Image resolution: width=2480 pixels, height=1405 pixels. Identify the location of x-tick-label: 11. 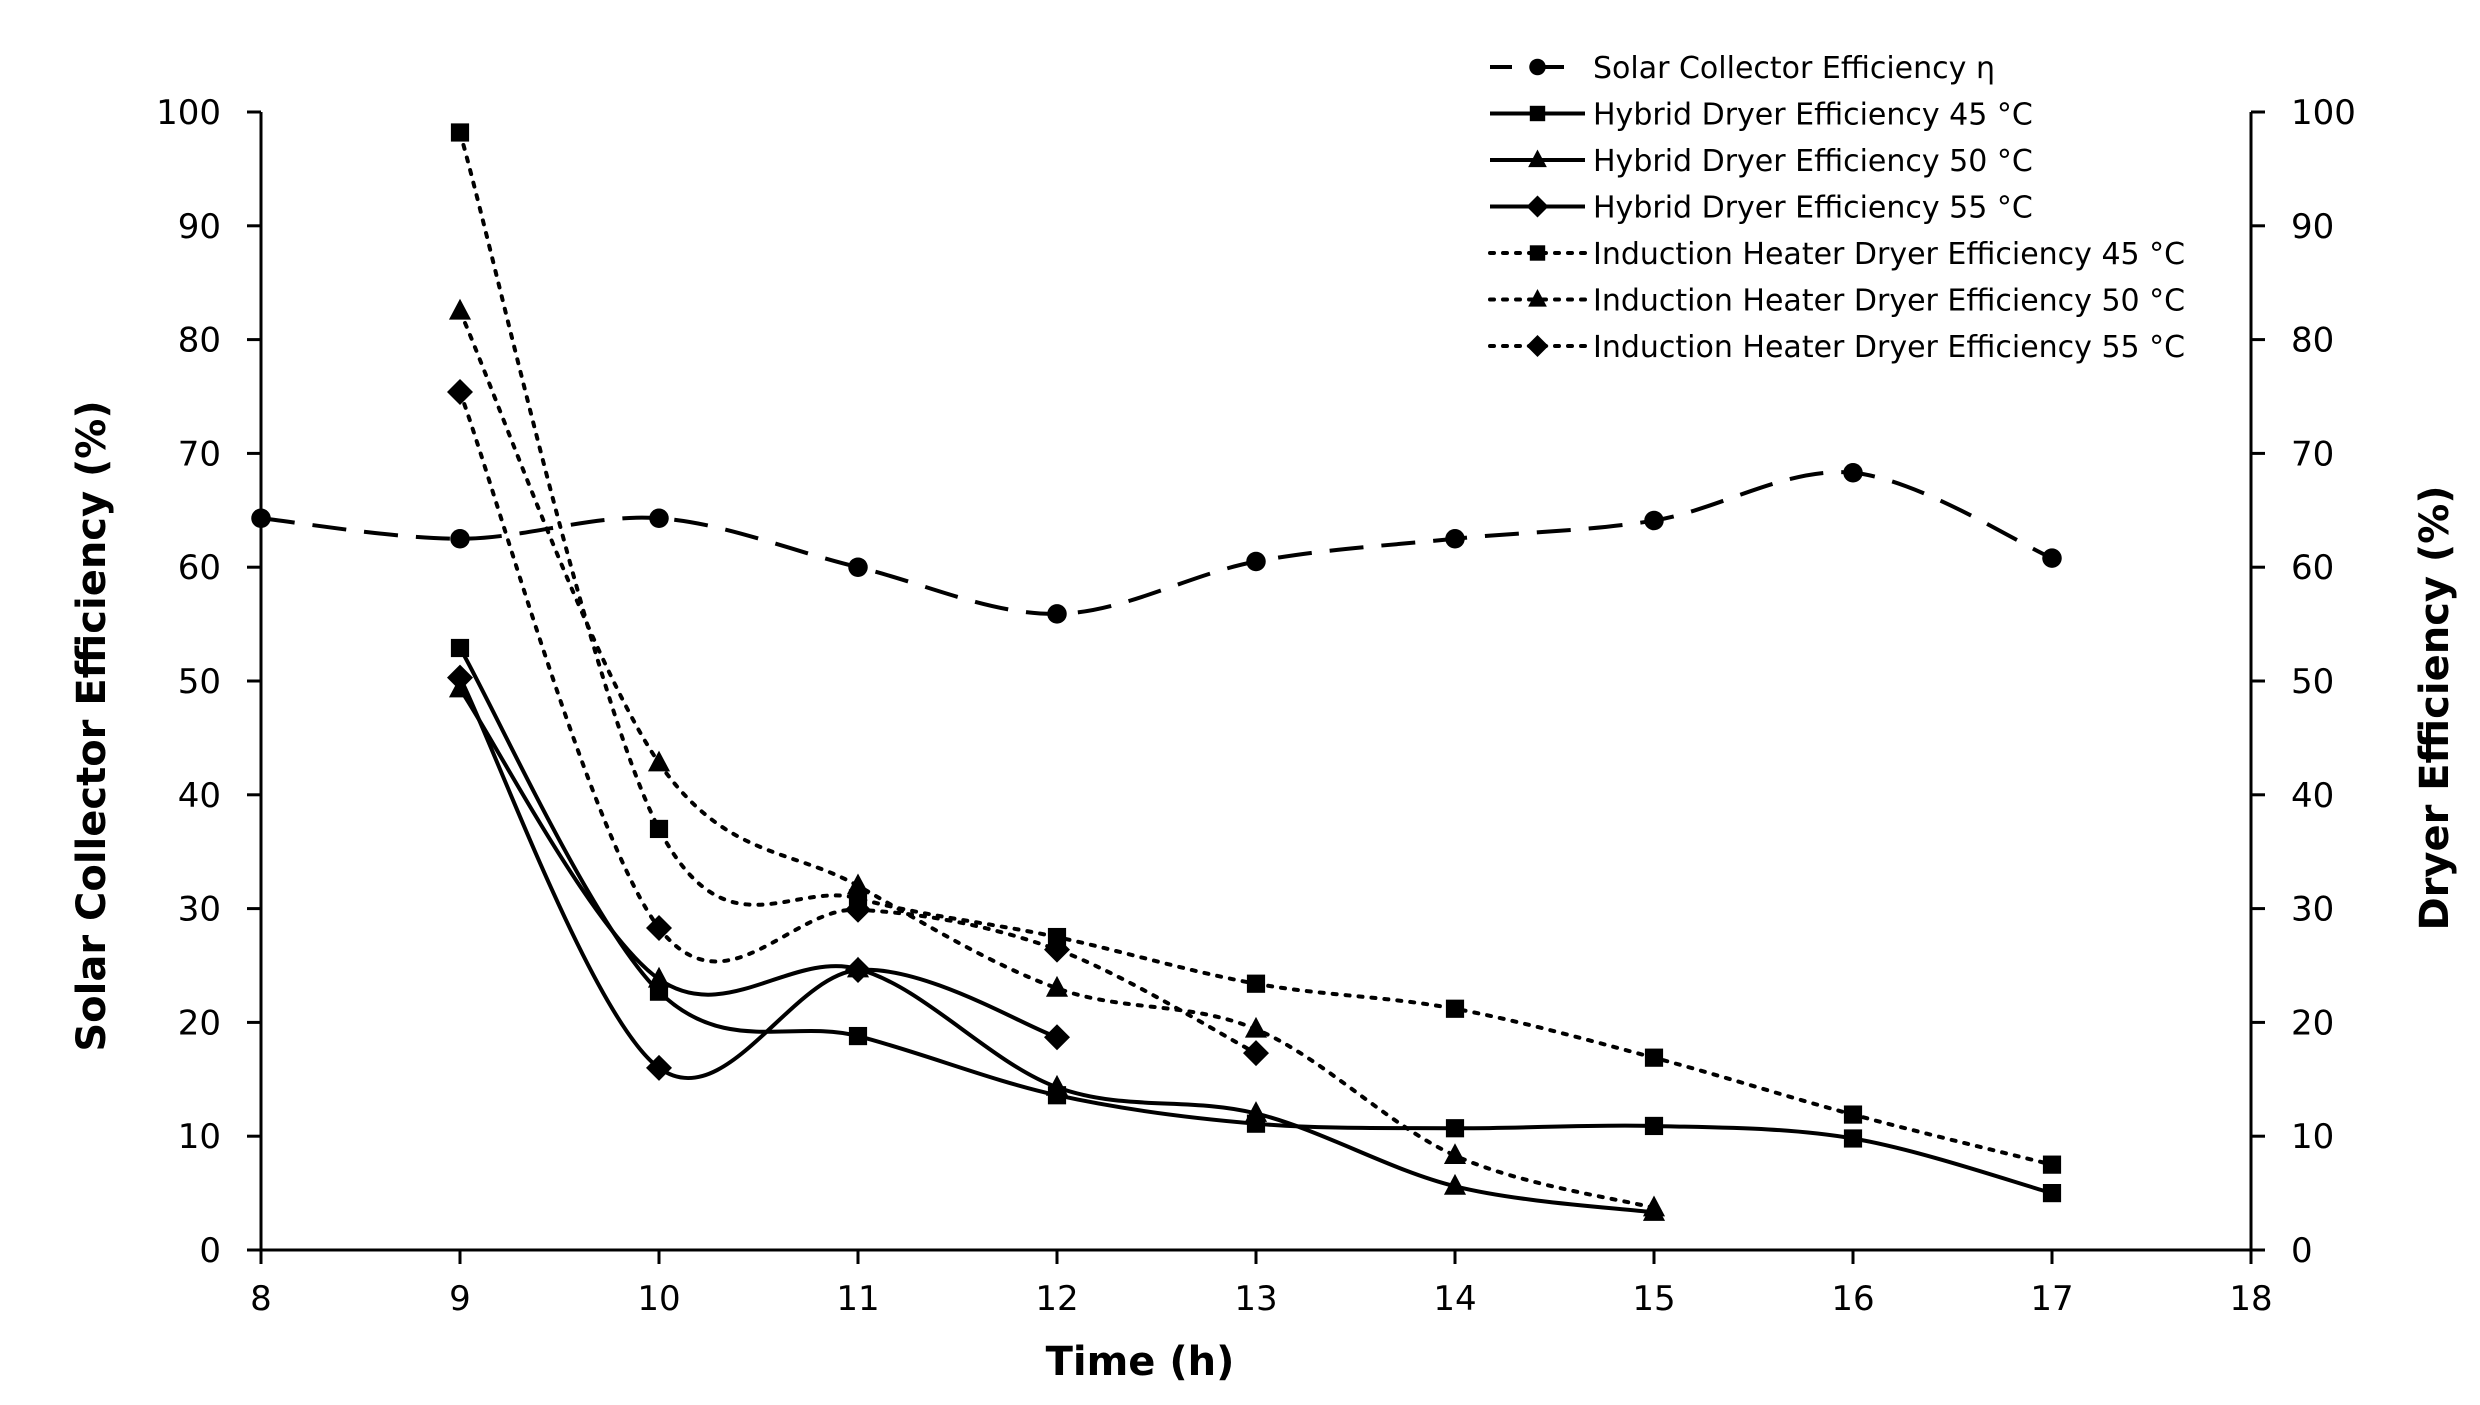
(857, 1299).